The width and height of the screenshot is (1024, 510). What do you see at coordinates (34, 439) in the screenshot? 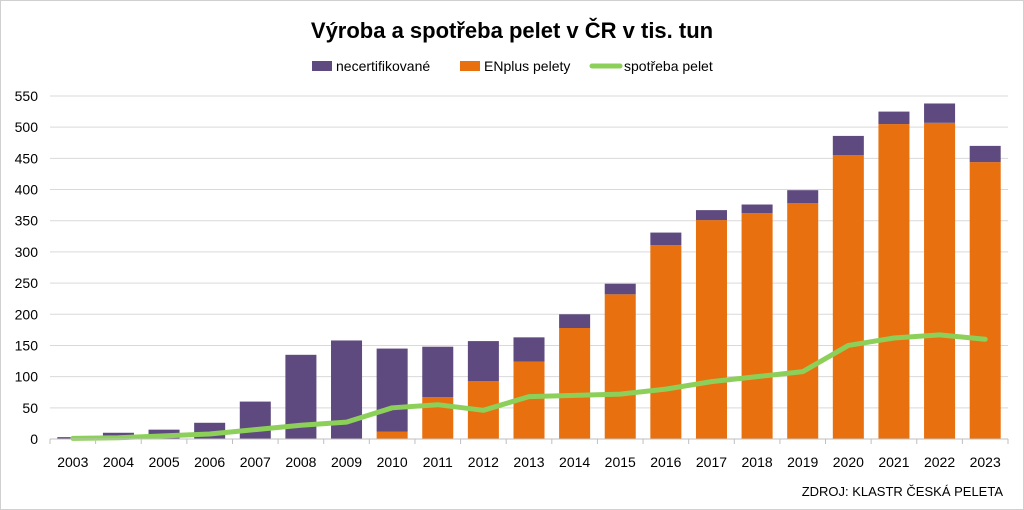
I see `y-tick-label: 0` at bounding box center [34, 439].